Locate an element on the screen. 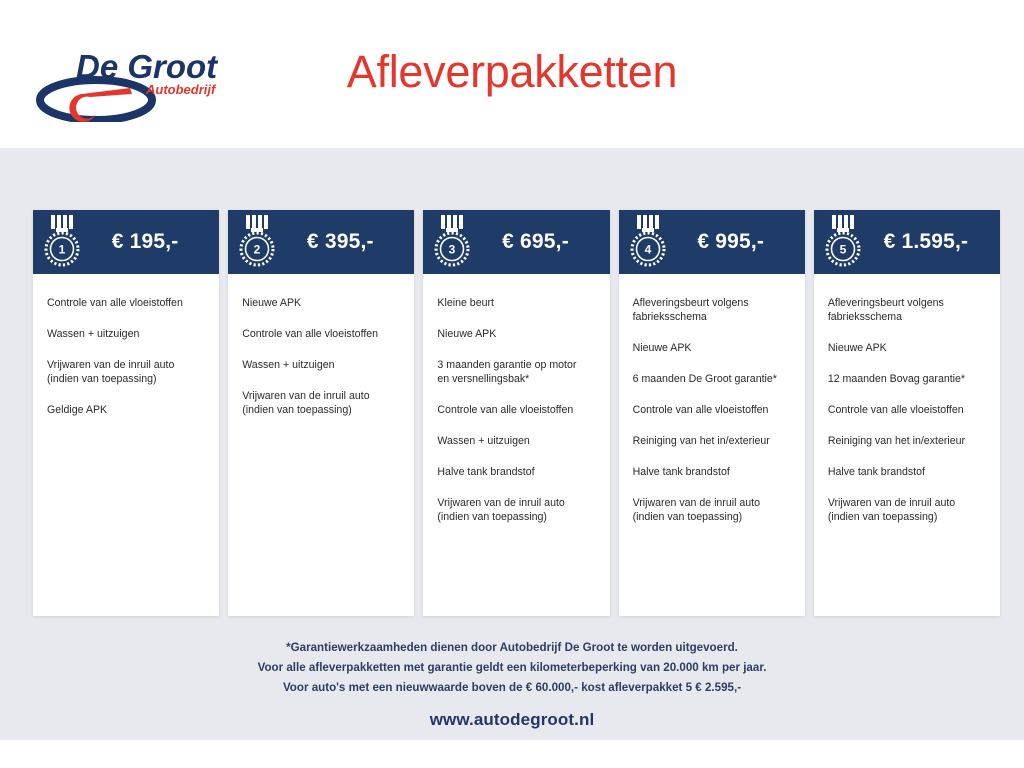 The height and width of the screenshot is (768, 1024). package-price-2: € 395,- is located at coordinates (340, 241).